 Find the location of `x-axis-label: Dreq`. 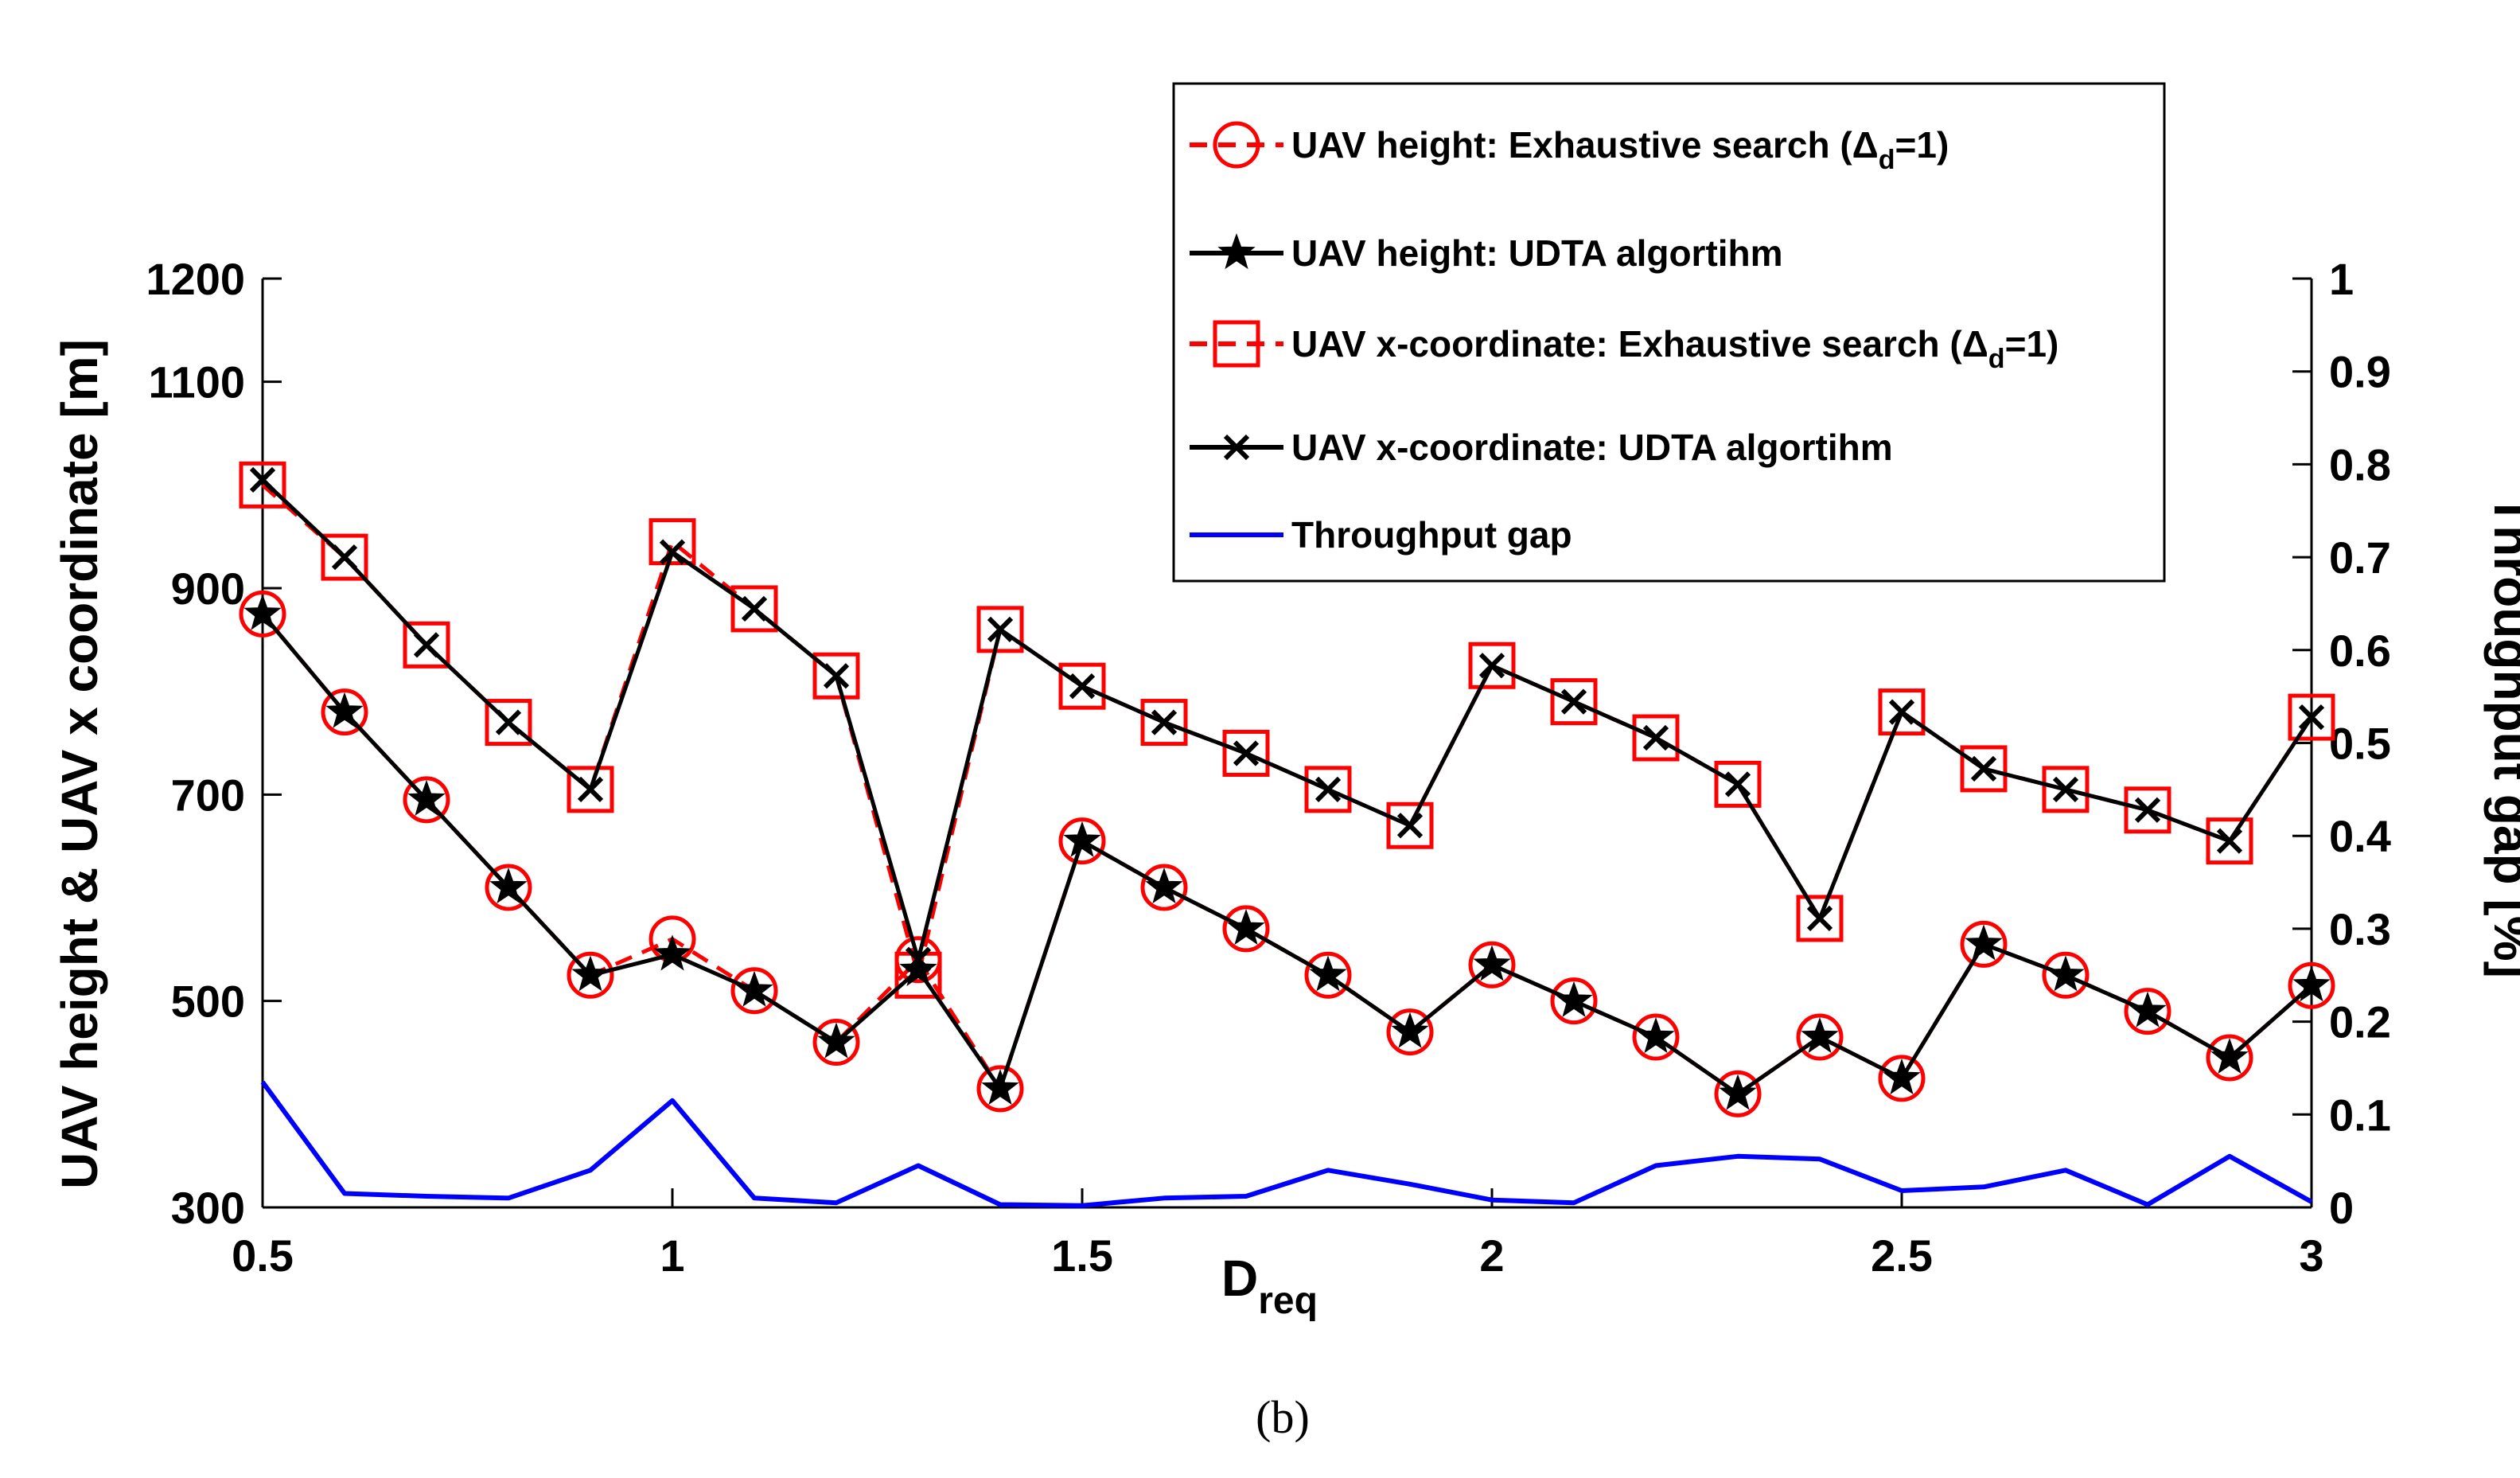

x-axis-label: Dreq is located at coordinates (1269, 1286).